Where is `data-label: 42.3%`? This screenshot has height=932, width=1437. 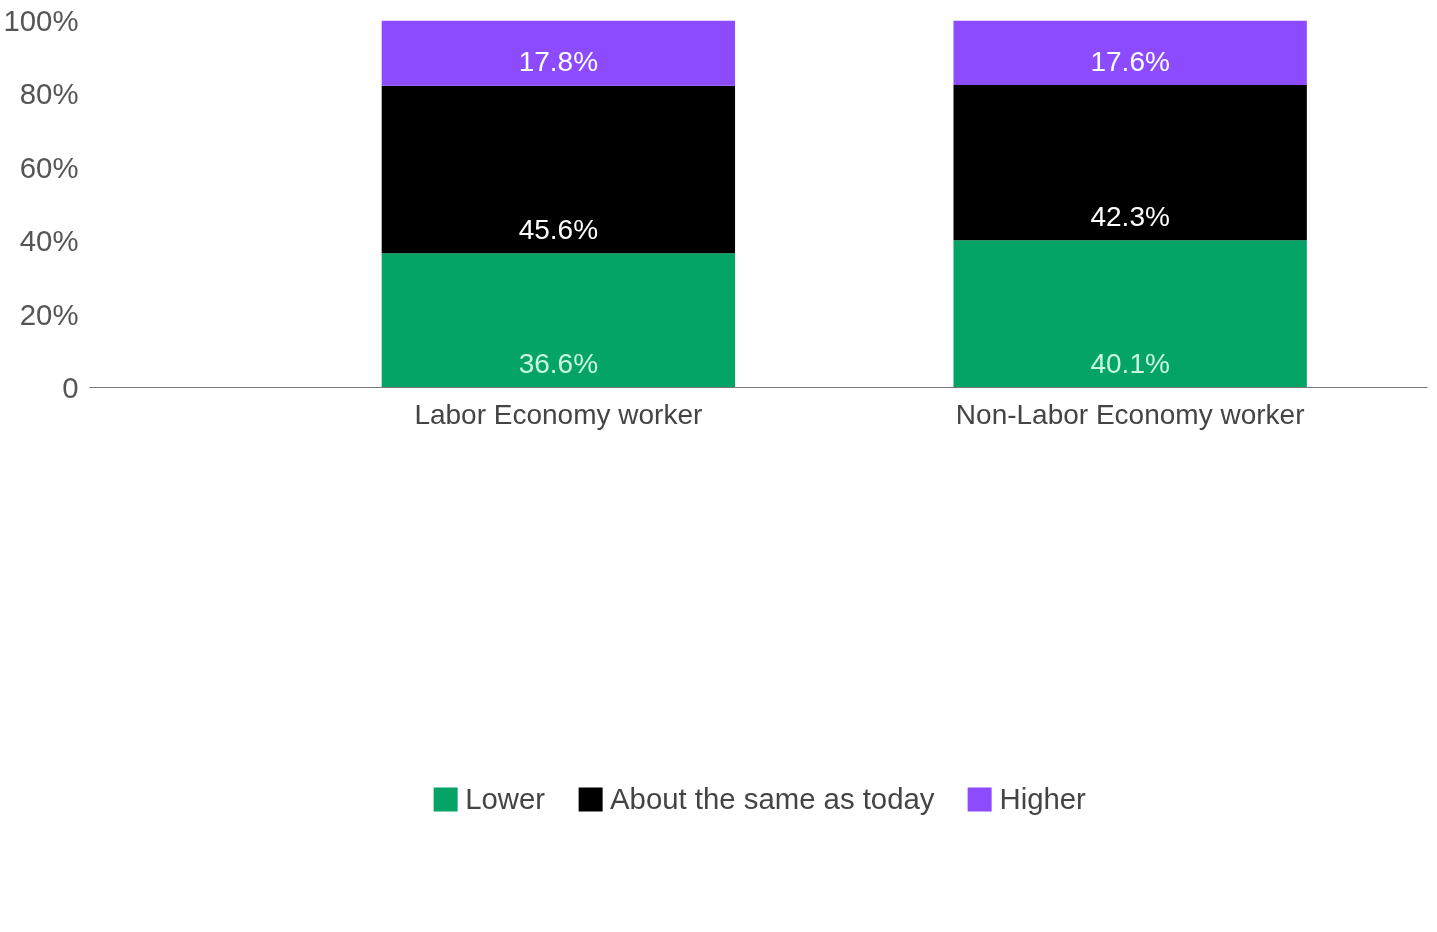
data-label: 42.3% is located at coordinates (1130, 216).